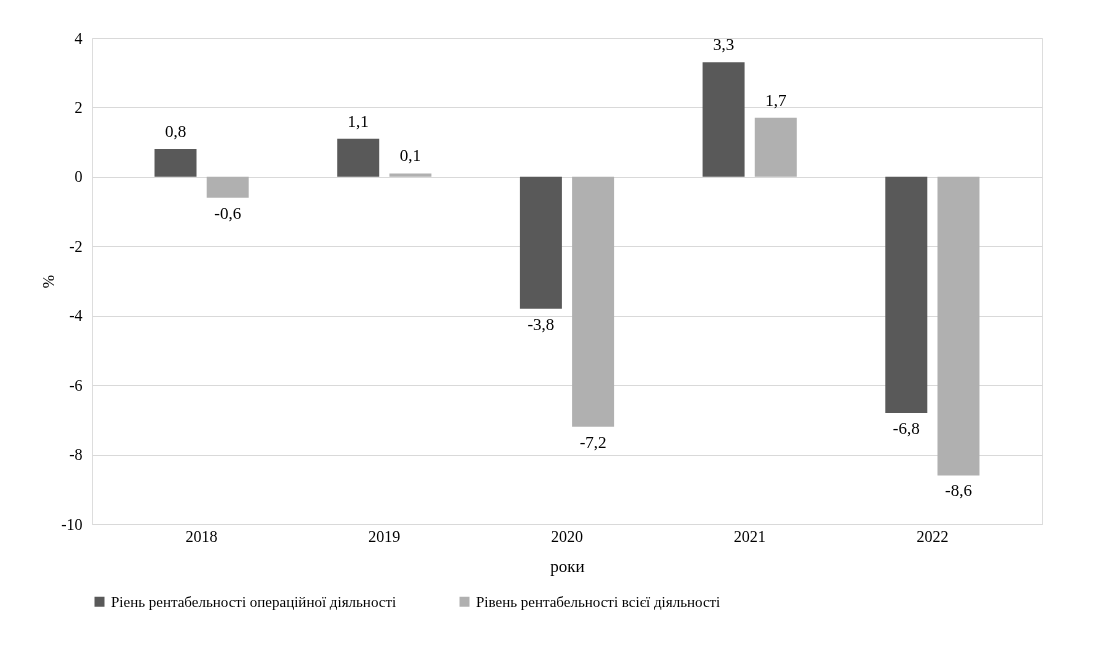 This screenshot has width=1109, height=645. Describe the element at coordinates (932, 536) in the screenshot. I see `x-tick-label: 2022` at that location.